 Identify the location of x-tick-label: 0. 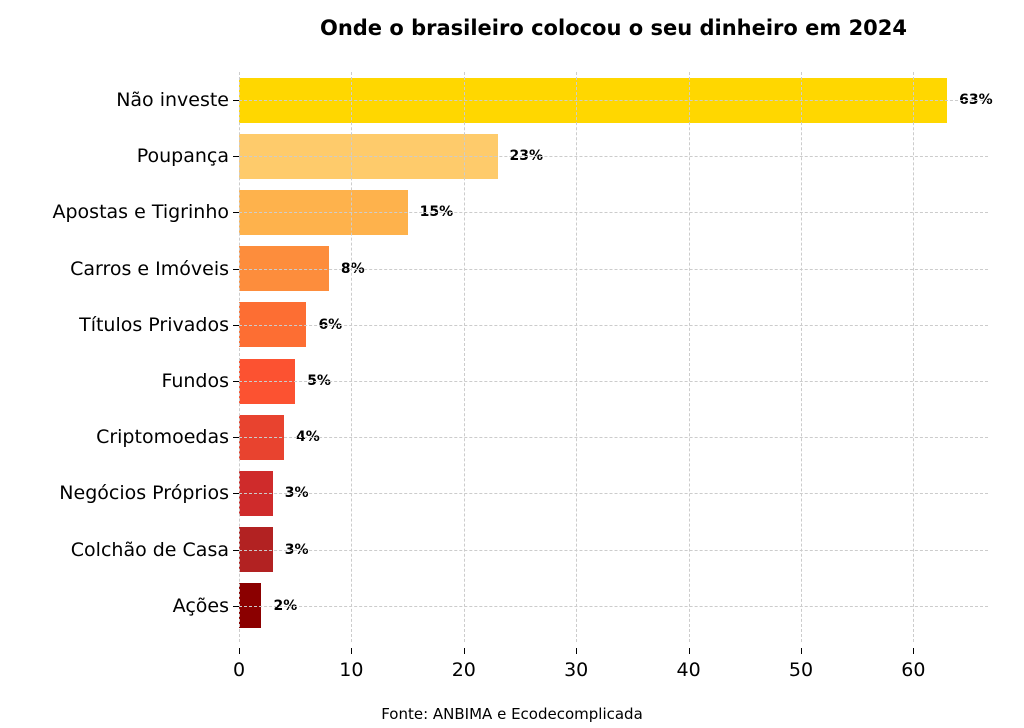
(239, 670).